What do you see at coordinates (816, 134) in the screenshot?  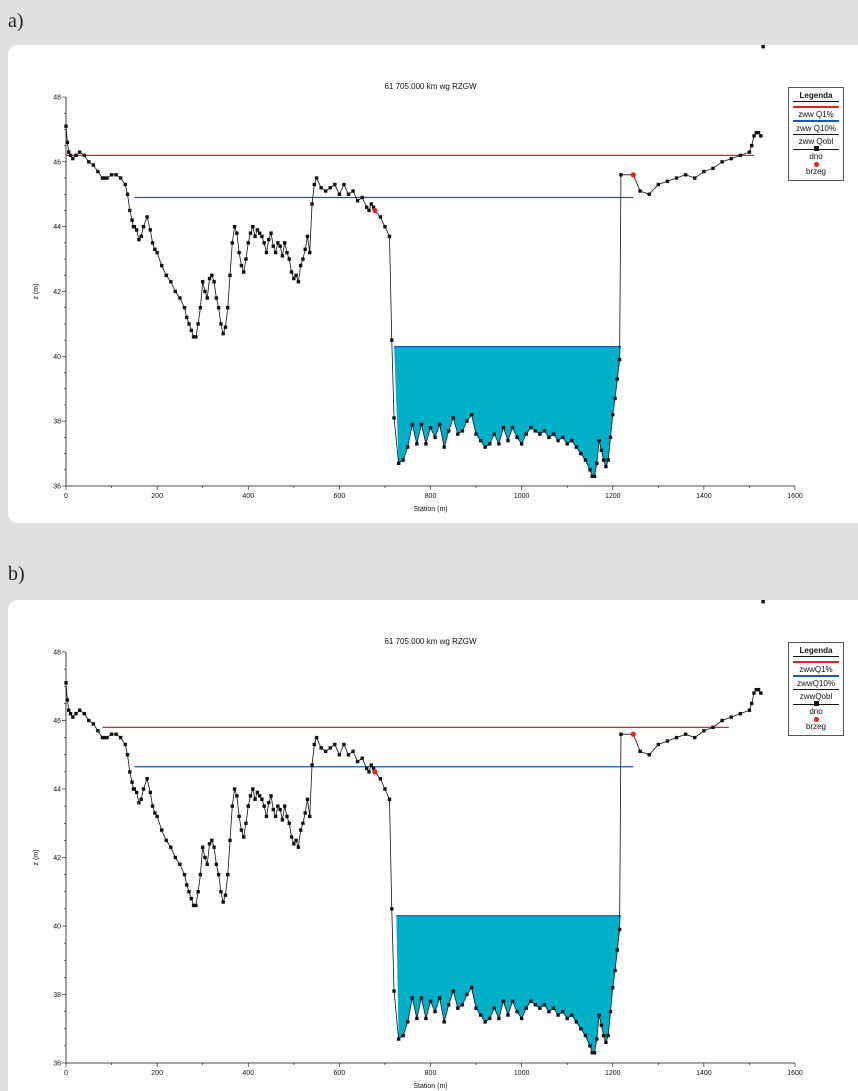 I see `legend-qobl-line` at bounding box center [816, 134].